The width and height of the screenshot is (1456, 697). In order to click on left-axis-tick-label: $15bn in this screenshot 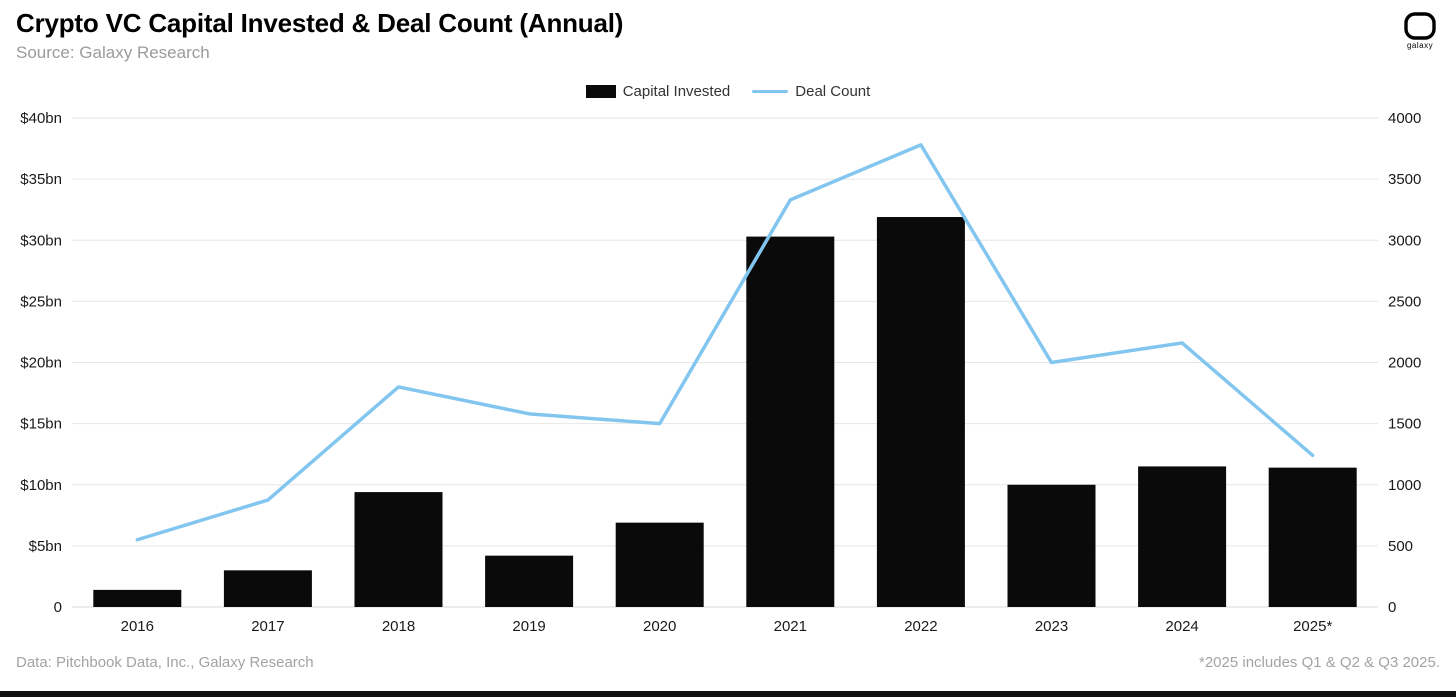, I will do `click(41, 424)`.